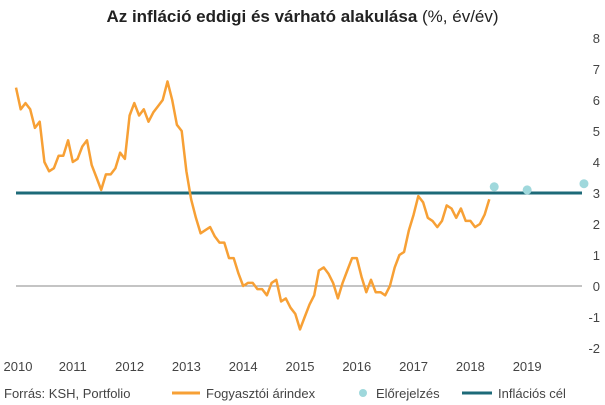 The image size is (605, 405). I want to click on y-tick-label: -1, so click(594, 317).